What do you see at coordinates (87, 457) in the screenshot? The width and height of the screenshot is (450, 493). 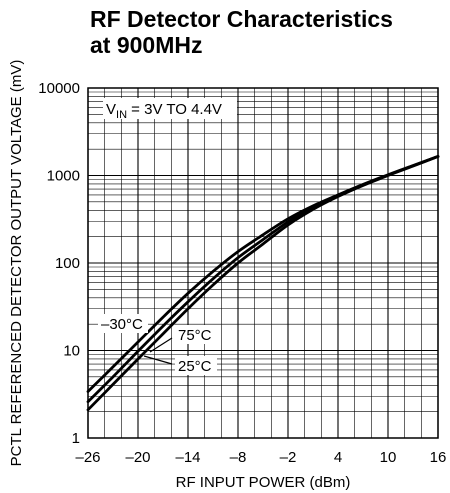 I see `x-tick-label: –26` at bounding box center [87, 457].